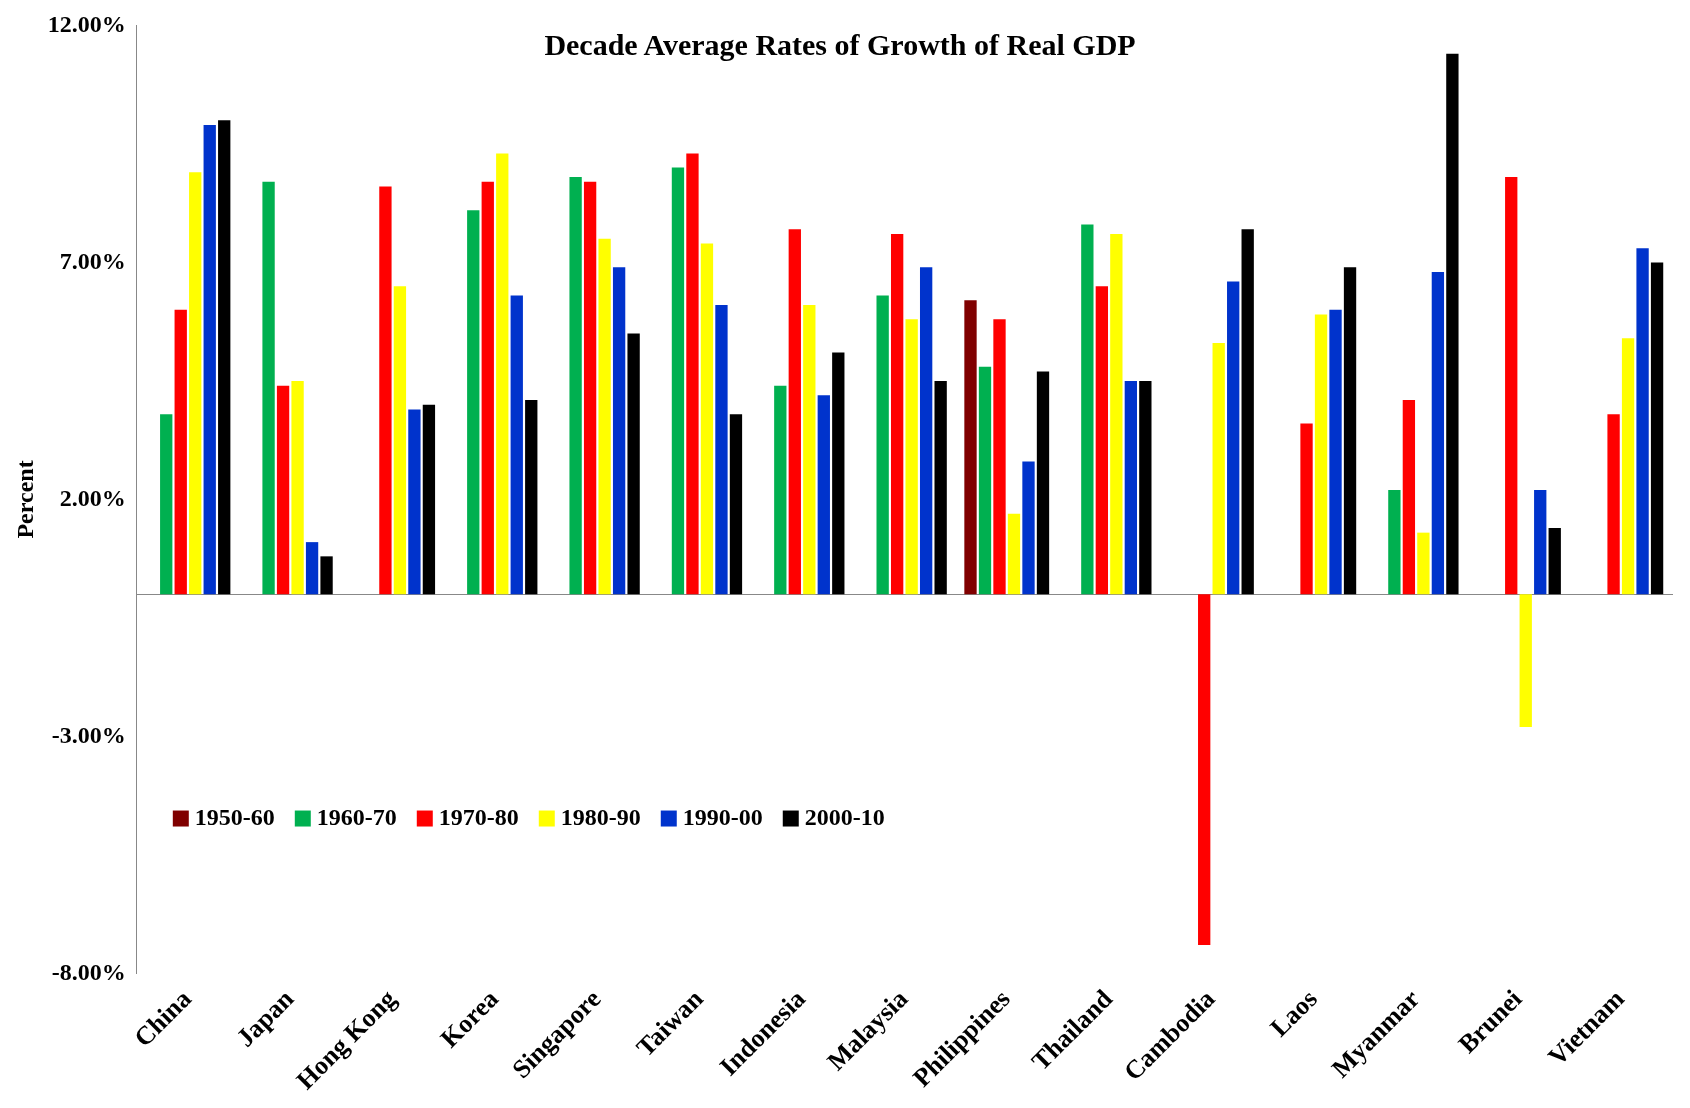 Image resolution: width=1690 pixels, height=1108 pixels. What do you see at coordinates (356, 816) in the screenshot?
I see `legend-label: 1960-70` at bounding box center [356, 816].